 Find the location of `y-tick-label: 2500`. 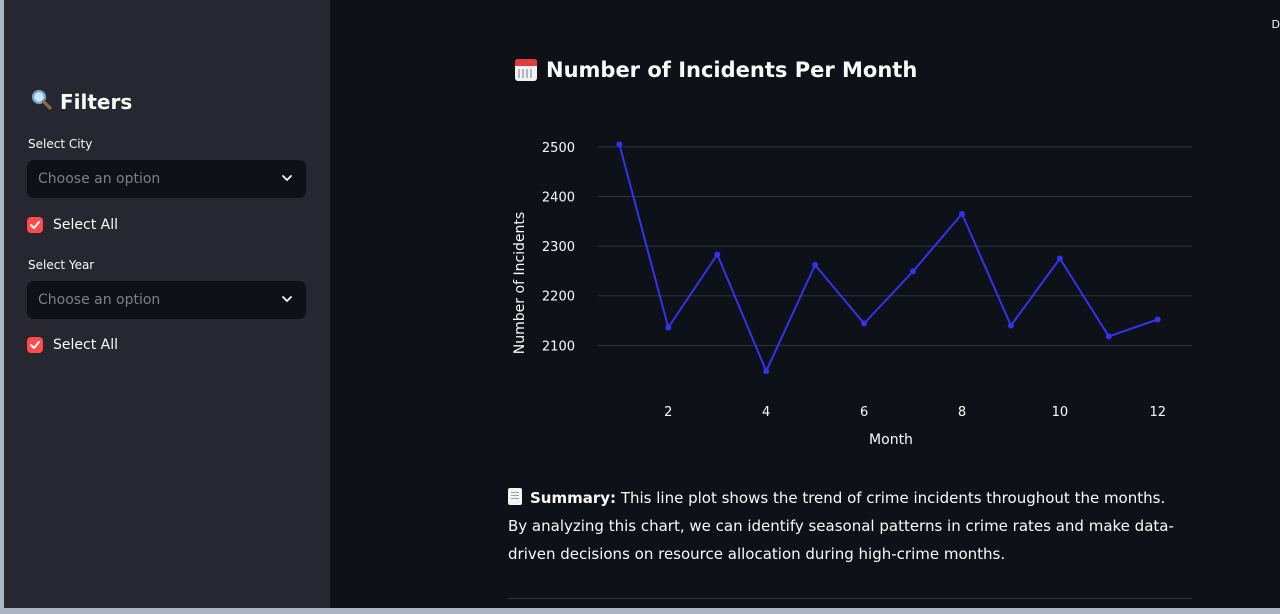

y-tick-label: 2500 is located at coordinates (558, 148).